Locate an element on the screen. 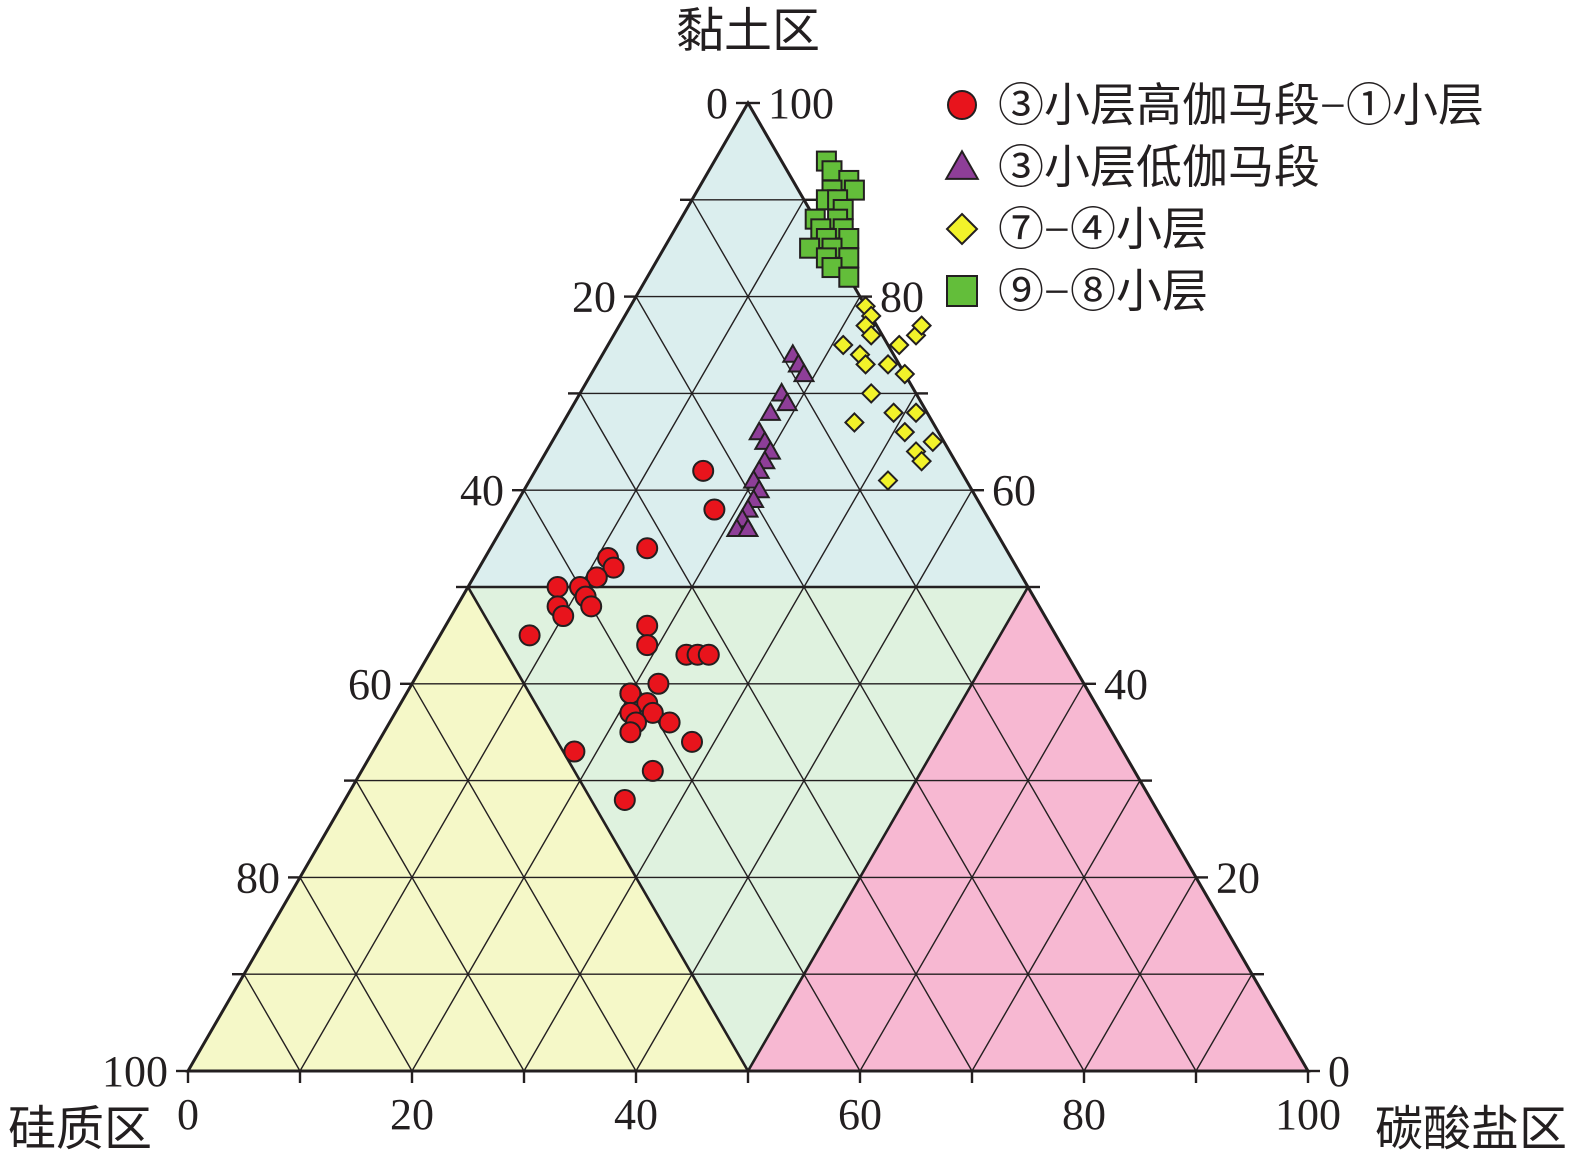 The height and width of the screenshot is (1173, 1575). region-mixed is located at coordinates (748, 829).